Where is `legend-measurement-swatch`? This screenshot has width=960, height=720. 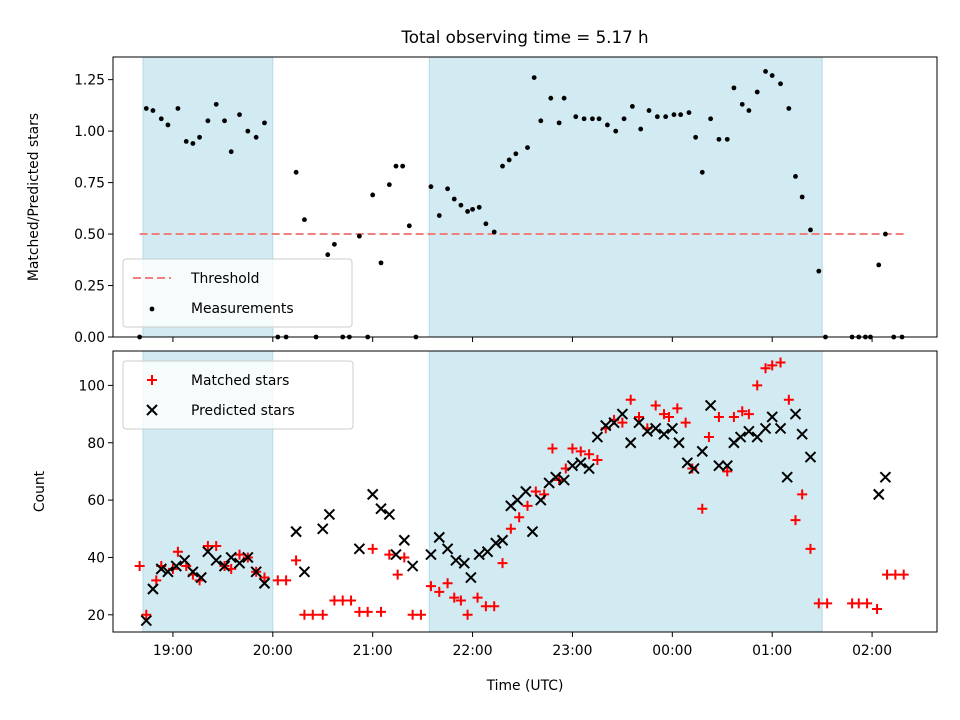
legend-measurement-swatch is located at coordinates (152, 309).